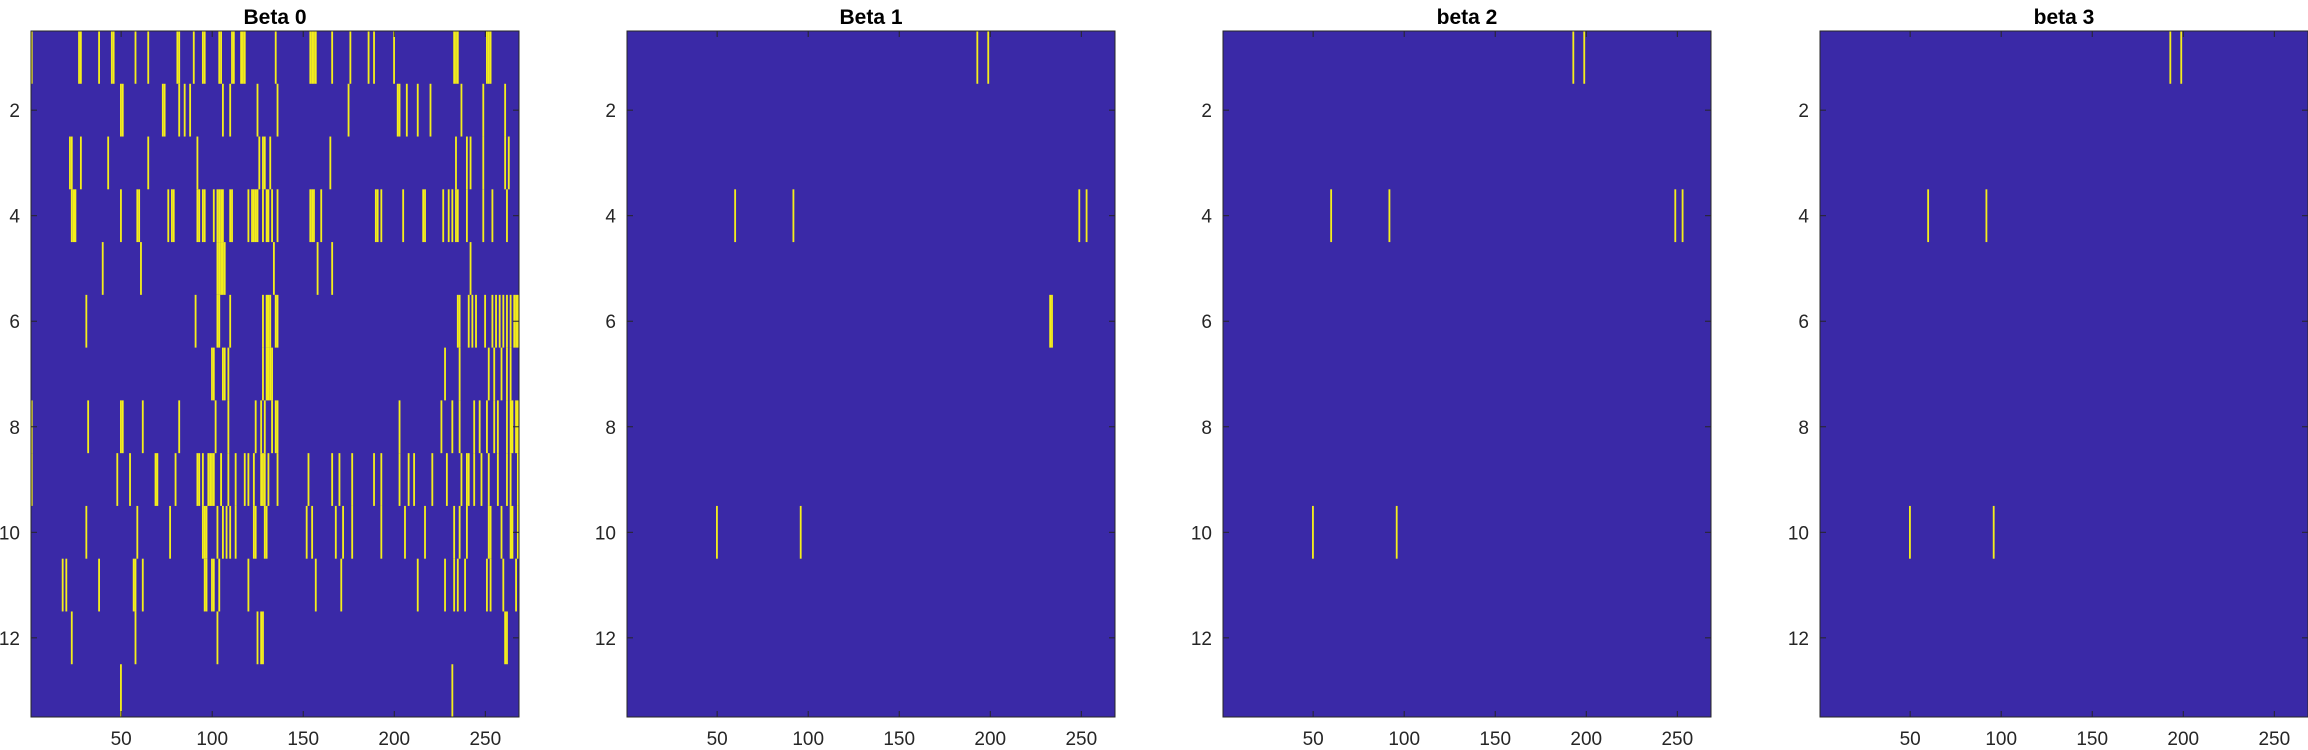  What do you see at coordinates (605, 639) in the screenshot?
I see `y-tick-label: 12` at bounding box center [605, 639].